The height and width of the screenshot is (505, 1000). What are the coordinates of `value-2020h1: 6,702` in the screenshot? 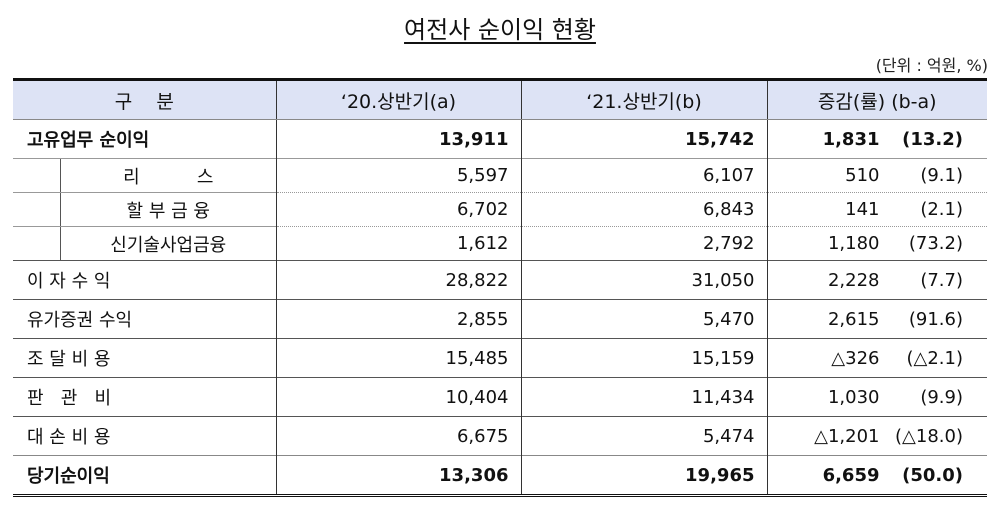 It's located at (398, 209).